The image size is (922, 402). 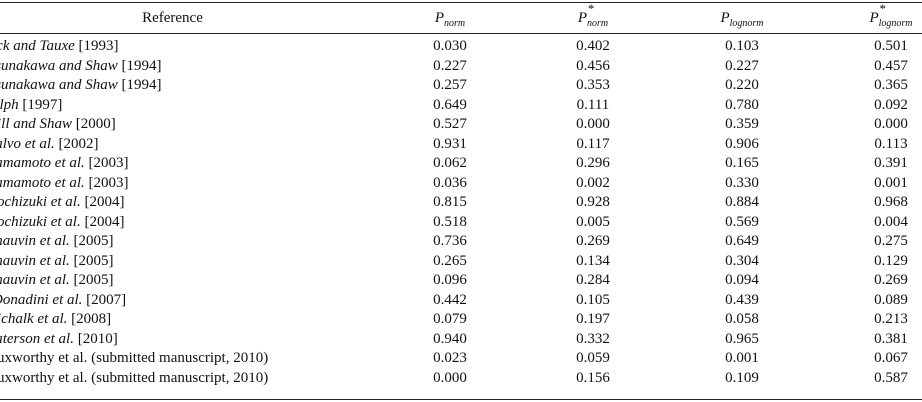 I want to click on cell-p-norm-star: 0.000, so click(x=593, y=124).